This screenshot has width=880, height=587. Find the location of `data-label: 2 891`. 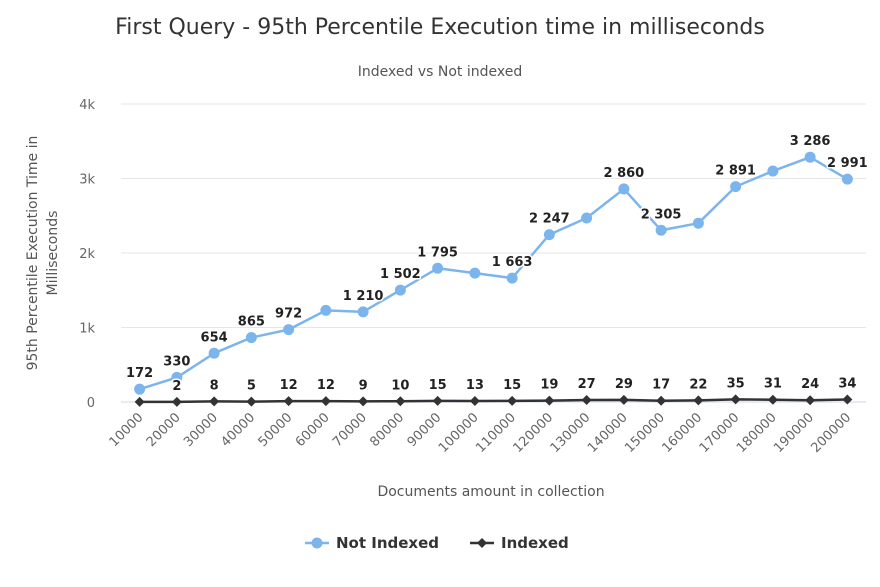

data-label: 2 891 is located at coordinates (735, 171).